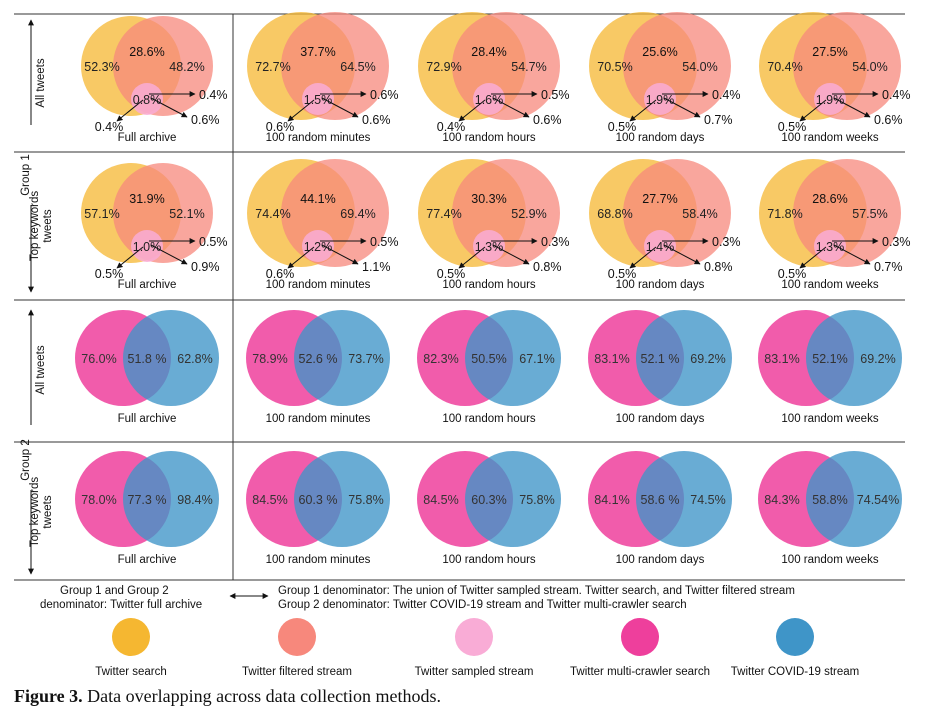 Image resolution: width=936 pixels, height=718 pixels. I want to click on venn-g2-r2-c2: 84.5% 60.3 % 75.8% 100 random minutes, so click(318, 508).